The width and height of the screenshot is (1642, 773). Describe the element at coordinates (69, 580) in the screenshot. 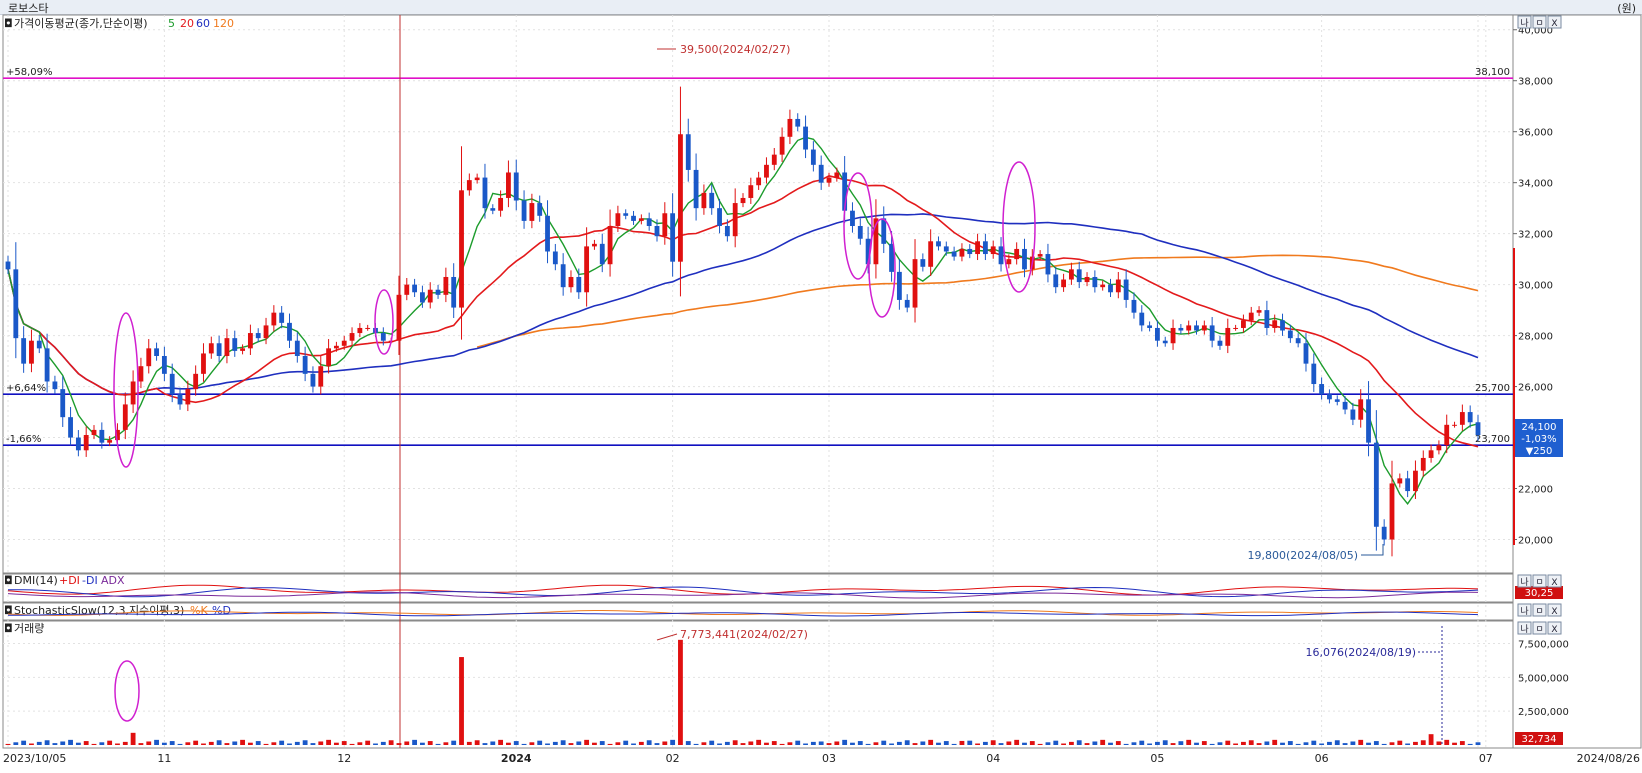

I see `legend-plus-di: +DI` at that location.